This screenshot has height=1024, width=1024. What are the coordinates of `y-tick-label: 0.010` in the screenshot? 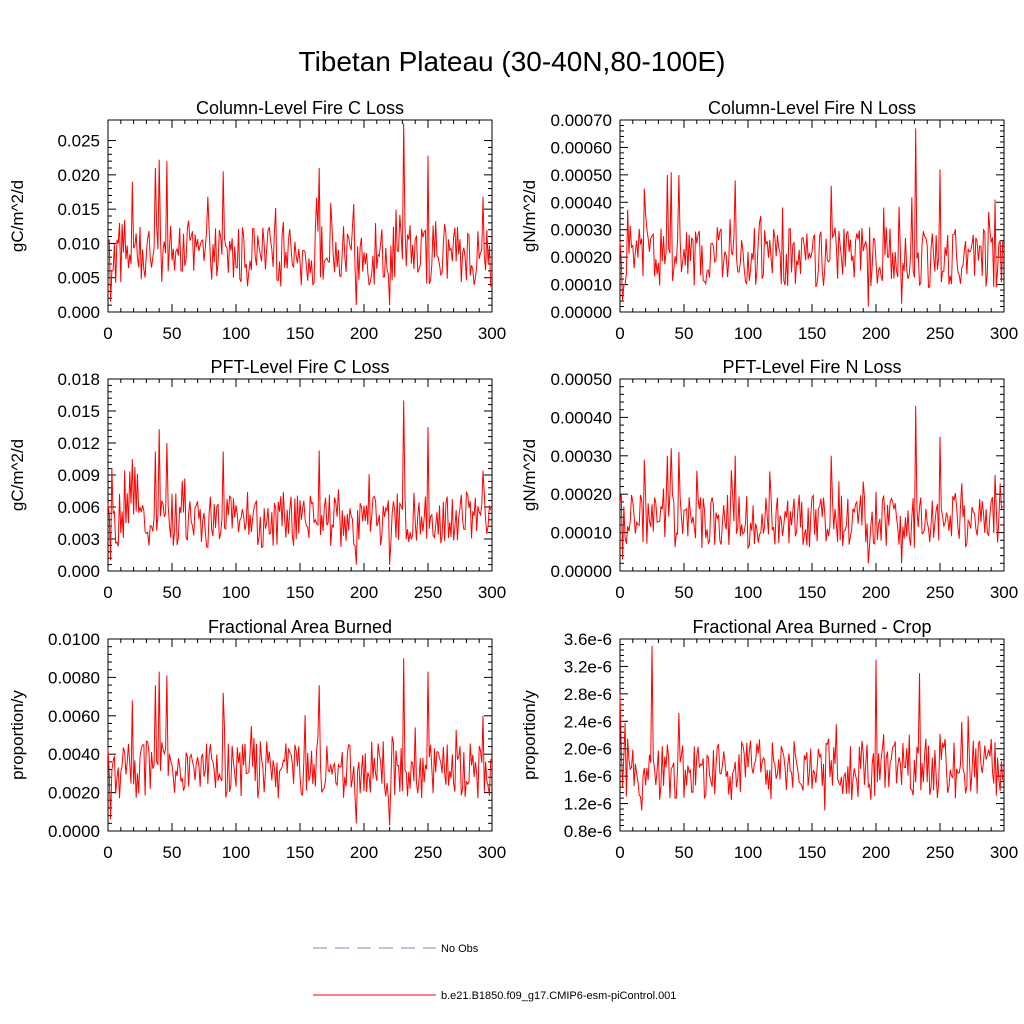 It's located at (78, 243).